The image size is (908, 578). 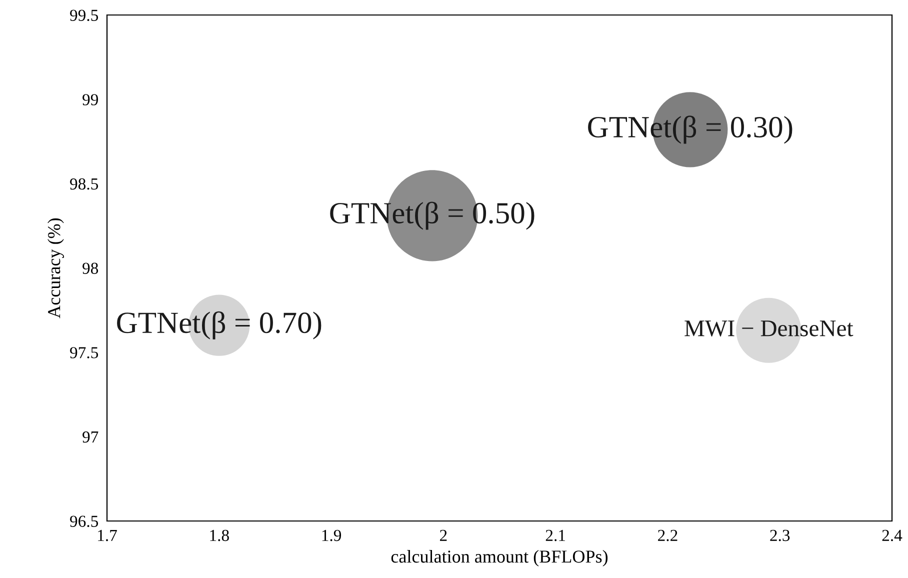 I want to click on y-tick-label: 98, so click(x=90, y=268).